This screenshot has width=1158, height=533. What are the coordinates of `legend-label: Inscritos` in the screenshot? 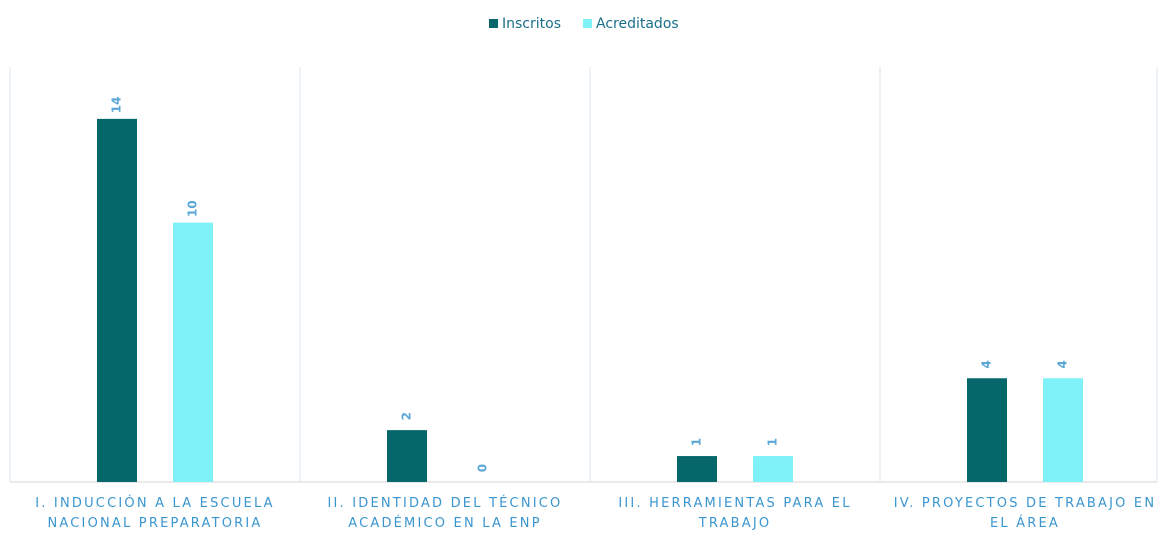 It's located at (531, 24).